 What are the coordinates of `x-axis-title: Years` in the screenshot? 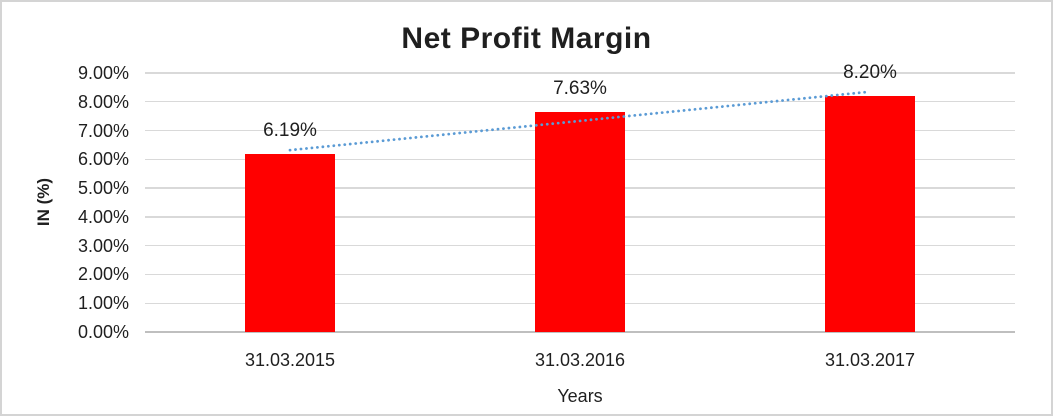 It's located at (580, 396).